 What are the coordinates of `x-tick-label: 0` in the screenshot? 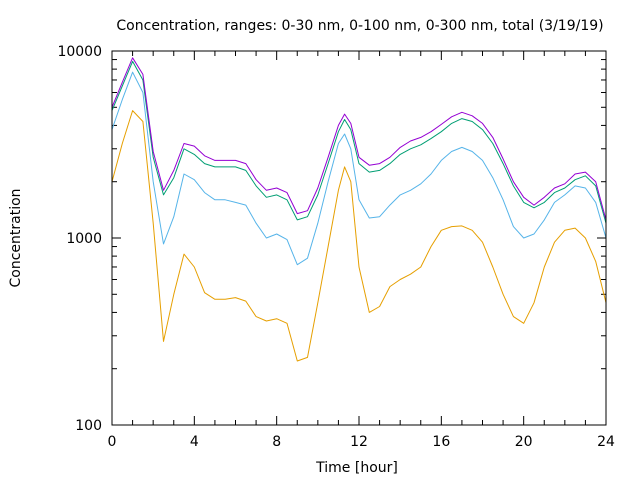 It's located at (112, 442).